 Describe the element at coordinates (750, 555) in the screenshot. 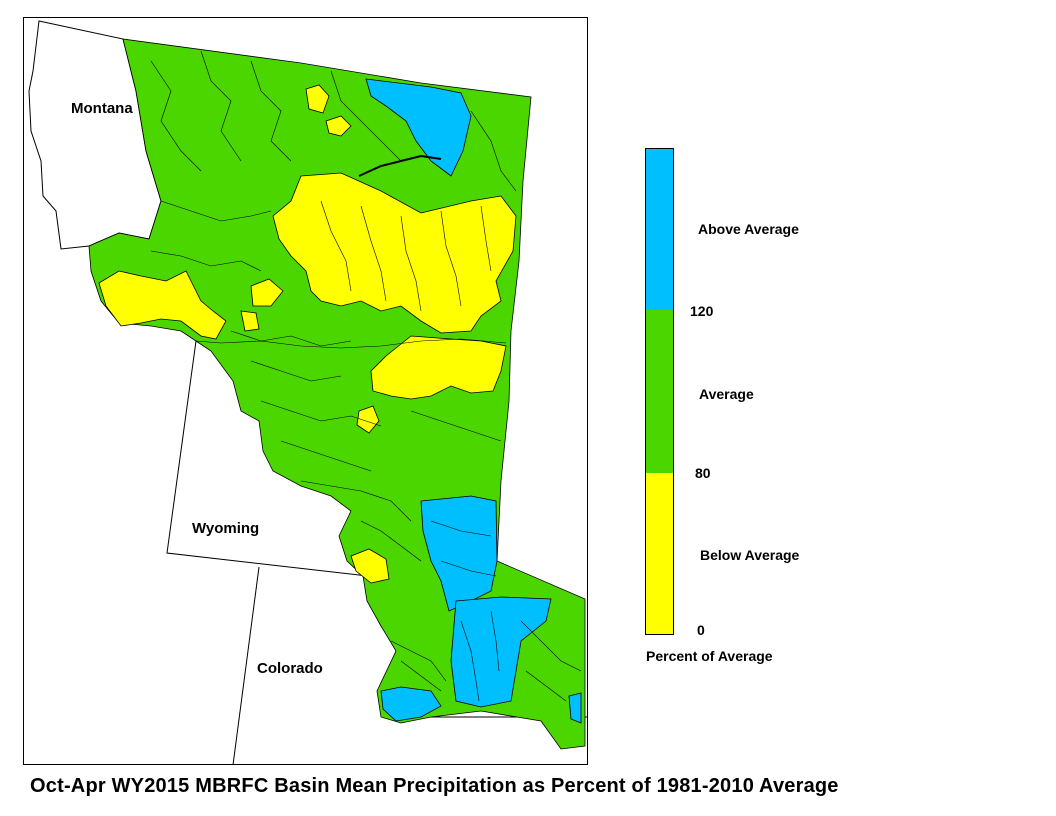

I see `legend-label-below: Below Average` at that location.